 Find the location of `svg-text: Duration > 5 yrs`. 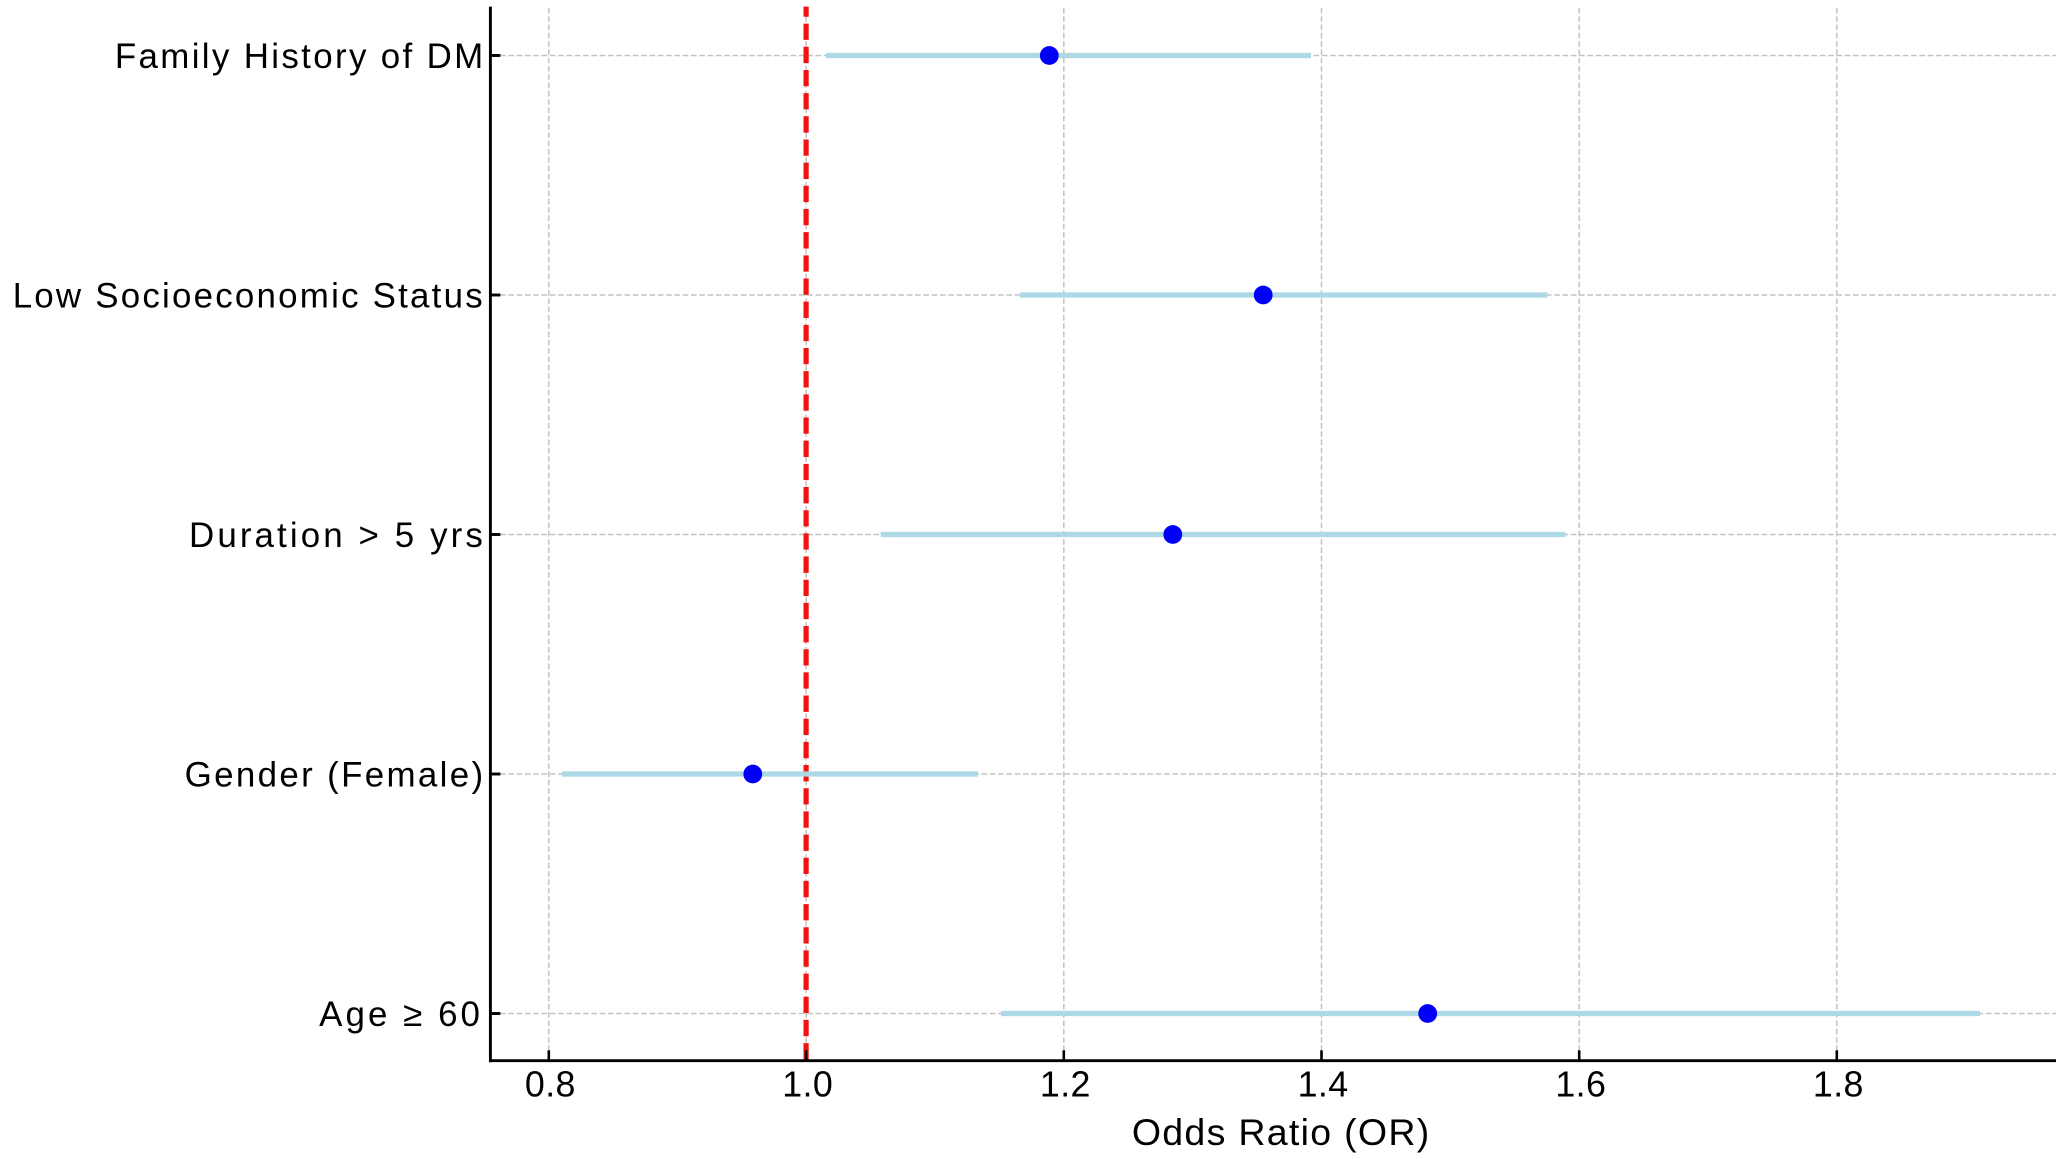

svg-text: Duration > 5 yrs is located at coordinates (337, 535).